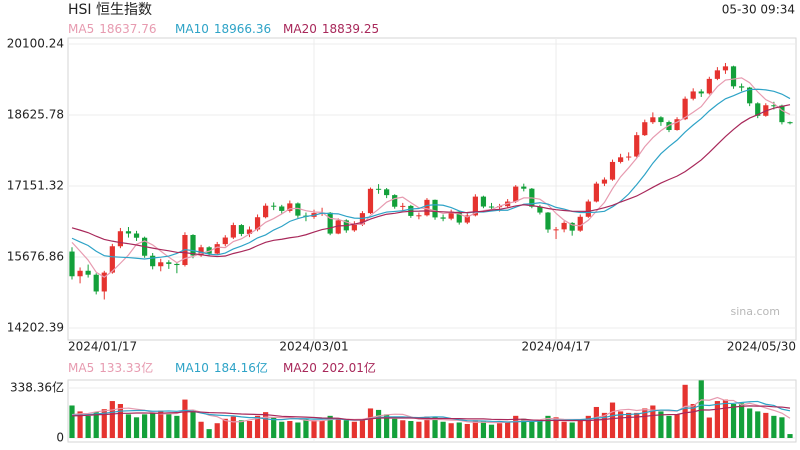  What do you see at coordinates (329, 367) in the screenshot?
I see `legend-entry: MA20 202.01亿` at bounding box center [329, 367].